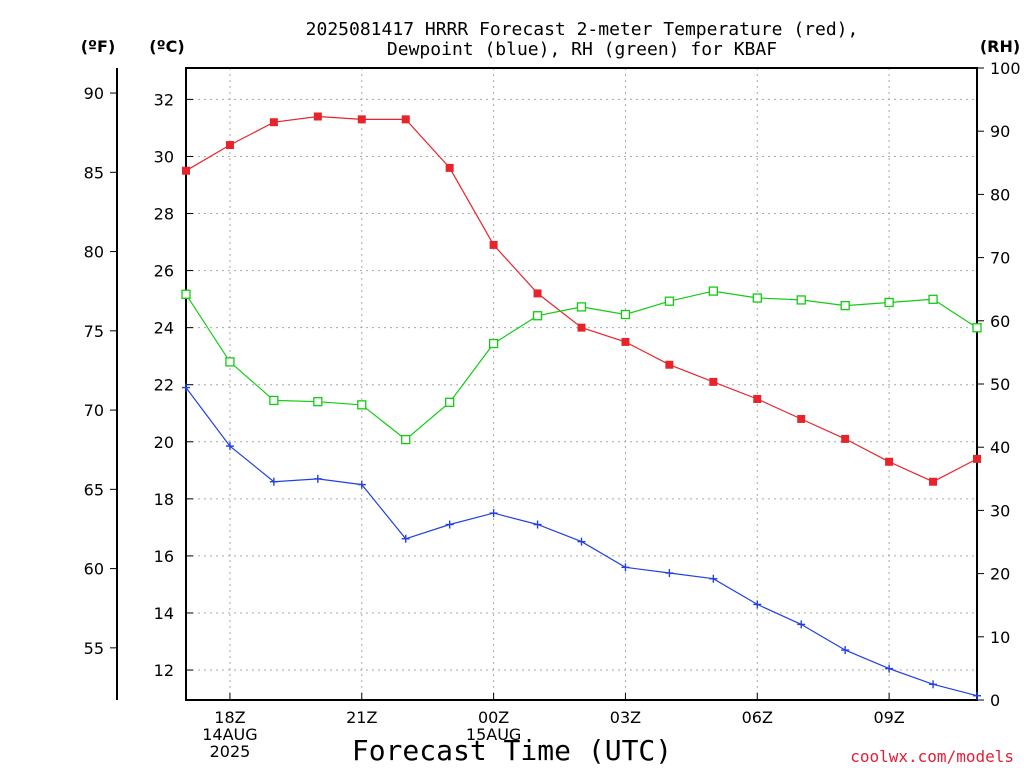 This screenshot has width=1024, height=768. Describe the element at coordinates (493, 734) in the screenshot. I see `x-tick-label: 15AUG` at that location.